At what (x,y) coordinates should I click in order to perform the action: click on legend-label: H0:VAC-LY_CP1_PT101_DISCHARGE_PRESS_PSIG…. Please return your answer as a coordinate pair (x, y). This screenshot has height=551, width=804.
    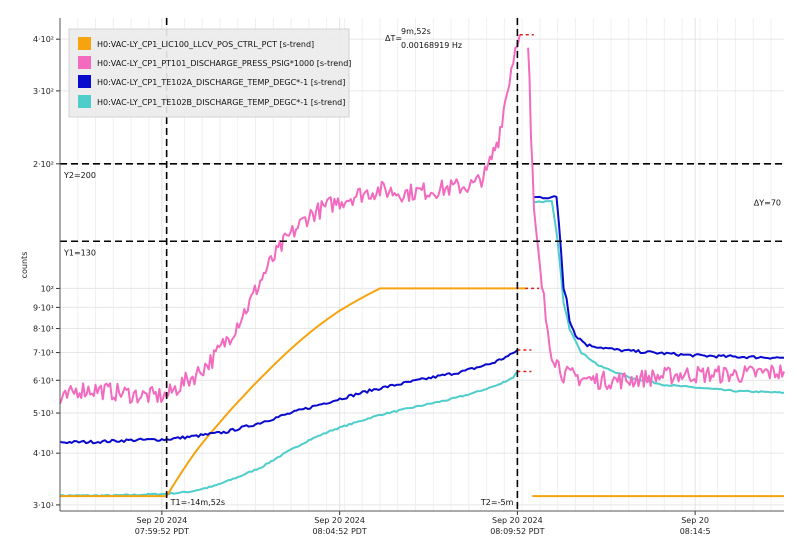
    Looking at the image, I should click on (224, 63).